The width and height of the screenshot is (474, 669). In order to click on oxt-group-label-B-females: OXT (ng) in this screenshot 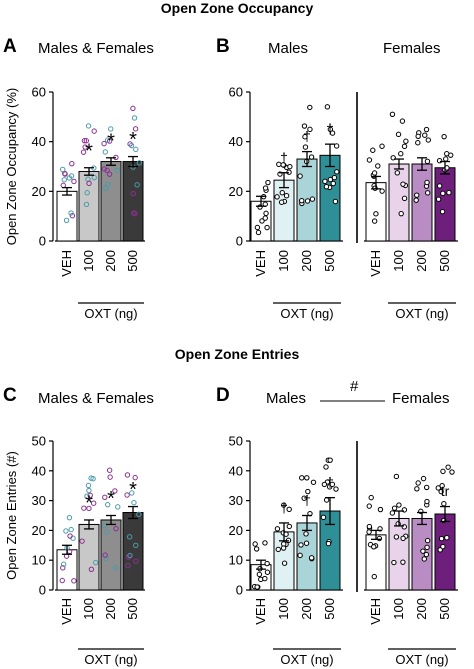, I will do `click(421, 313)`.